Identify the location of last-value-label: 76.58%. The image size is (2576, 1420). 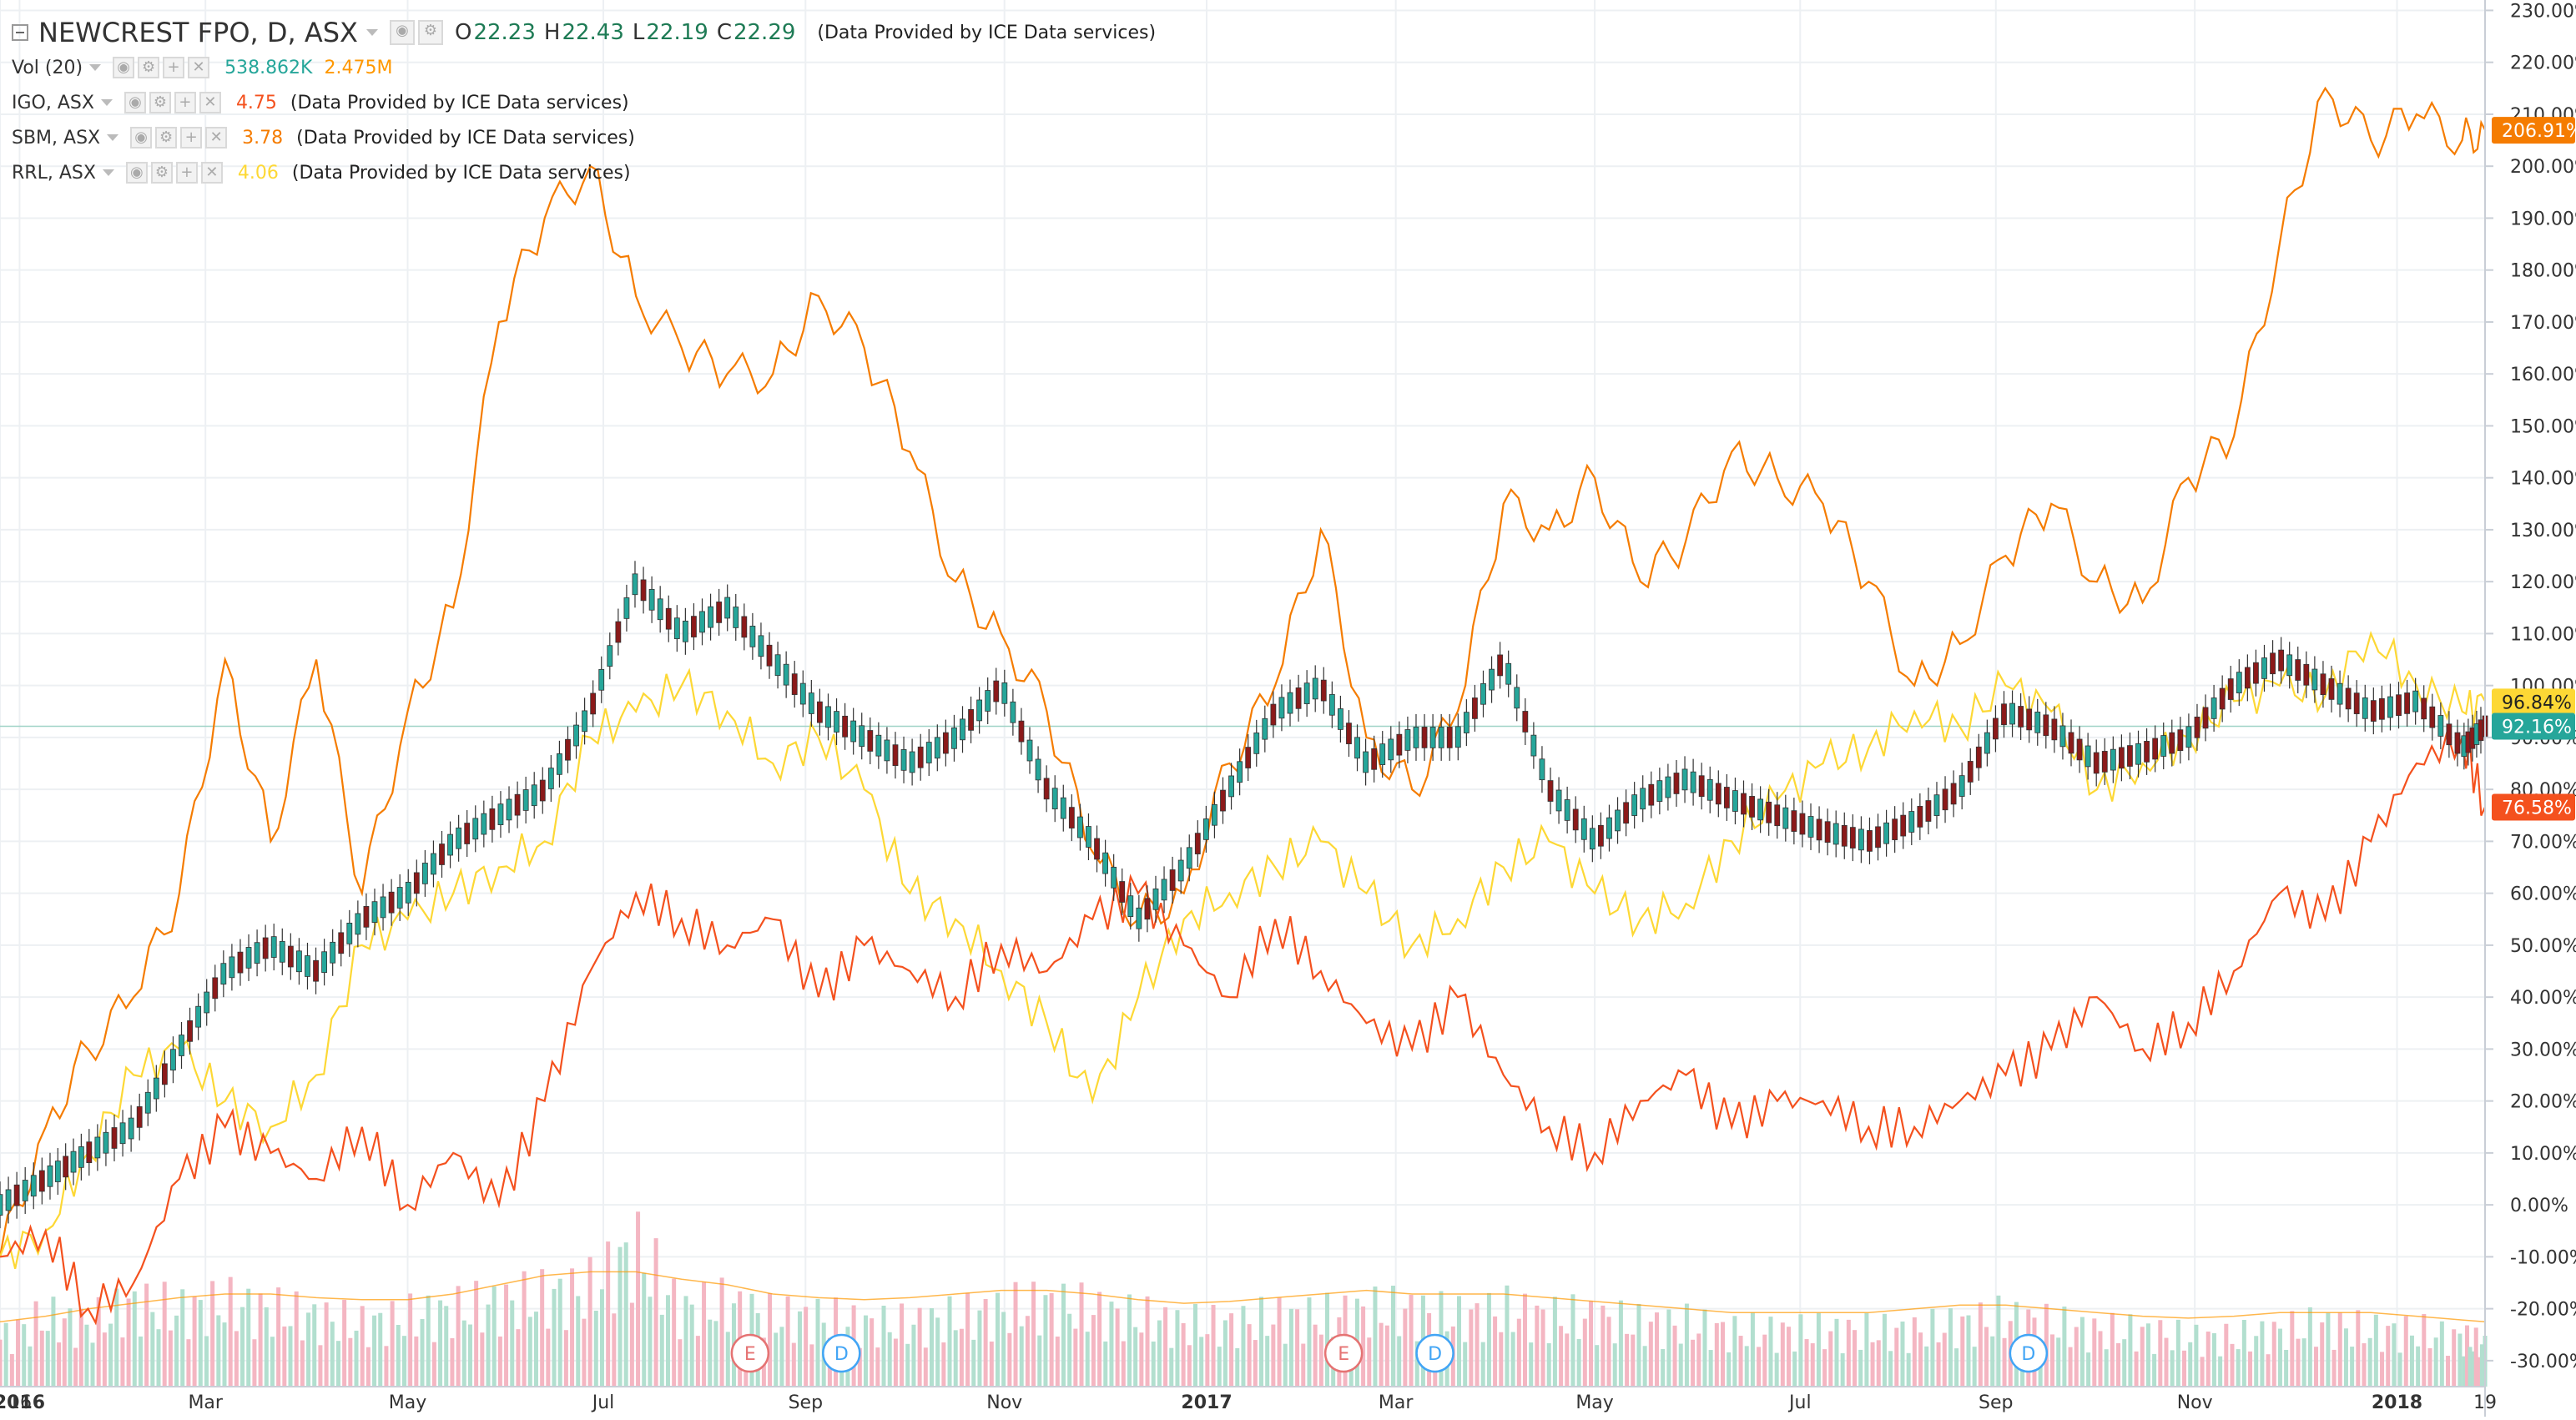
(2537, 808).